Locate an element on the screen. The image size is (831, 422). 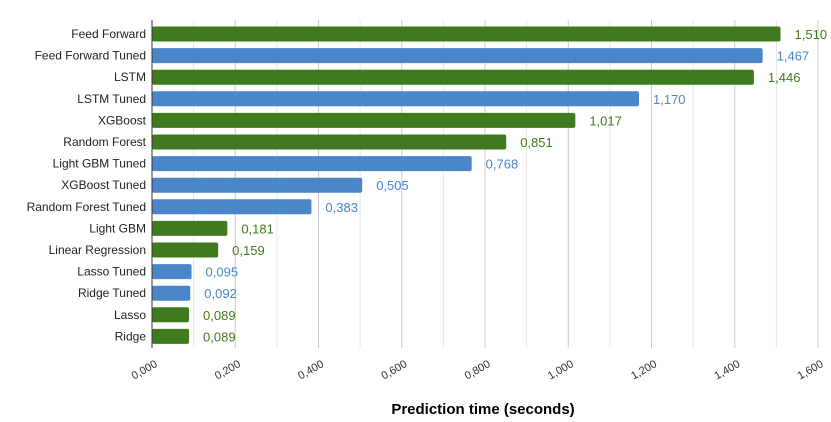
category-label: LSTM is located at coordinates (130, 77).